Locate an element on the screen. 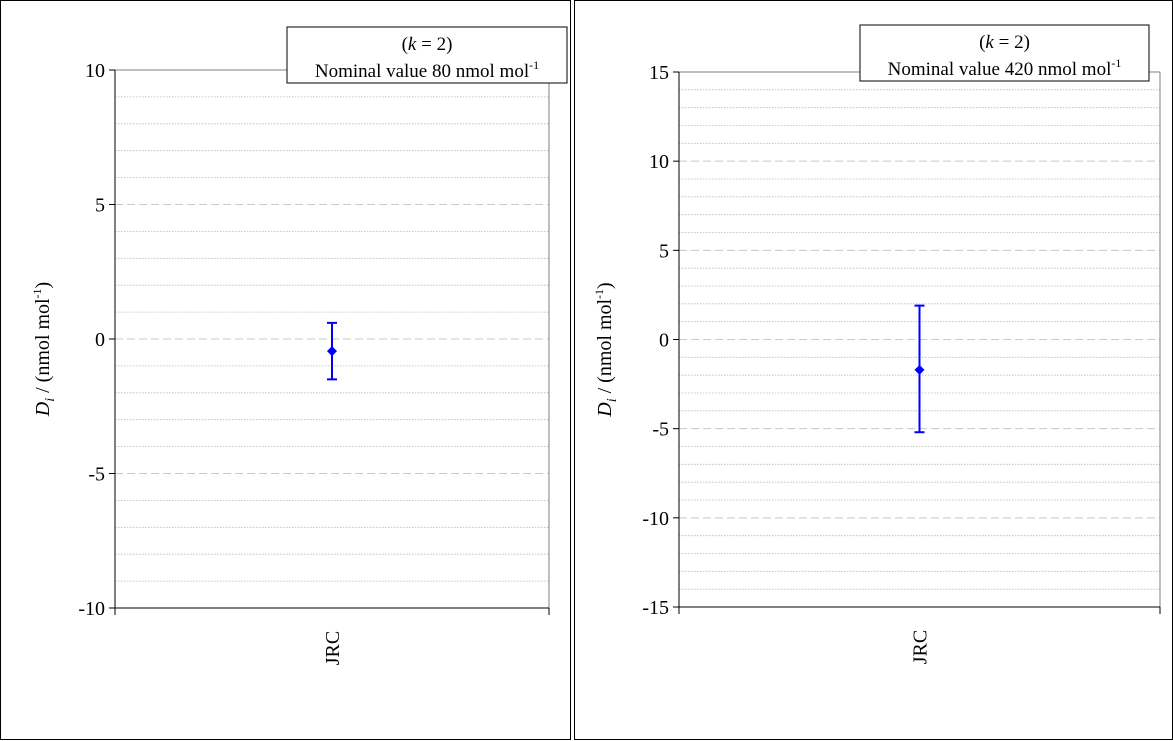  y-tick-label: 15 is located at coordinates (659, 73).